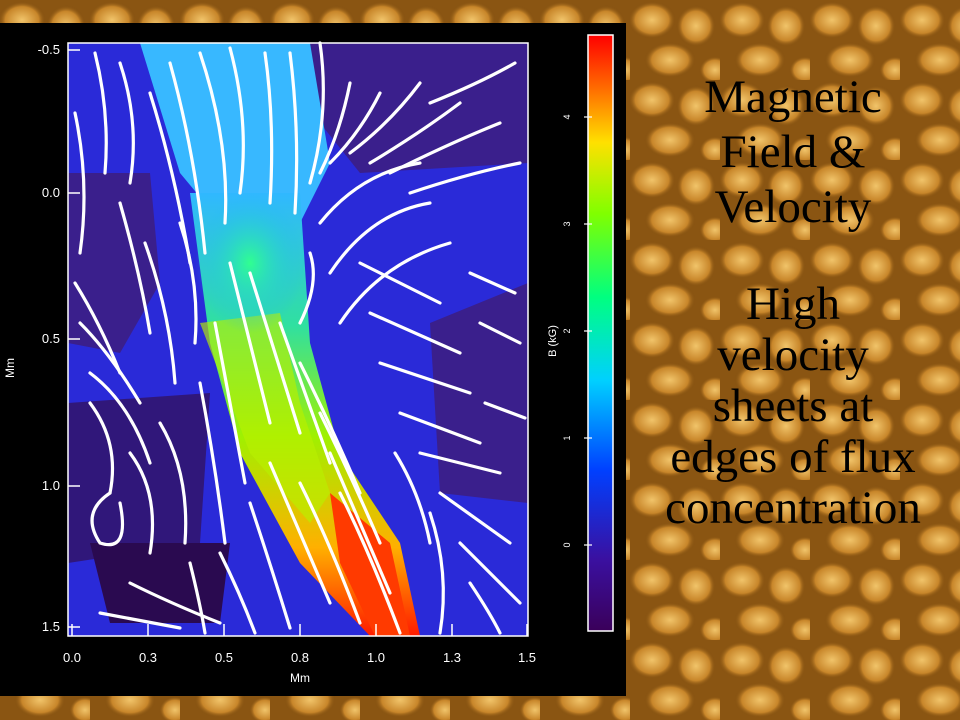  I want to click on body-line: concentration, so click(793, 508).